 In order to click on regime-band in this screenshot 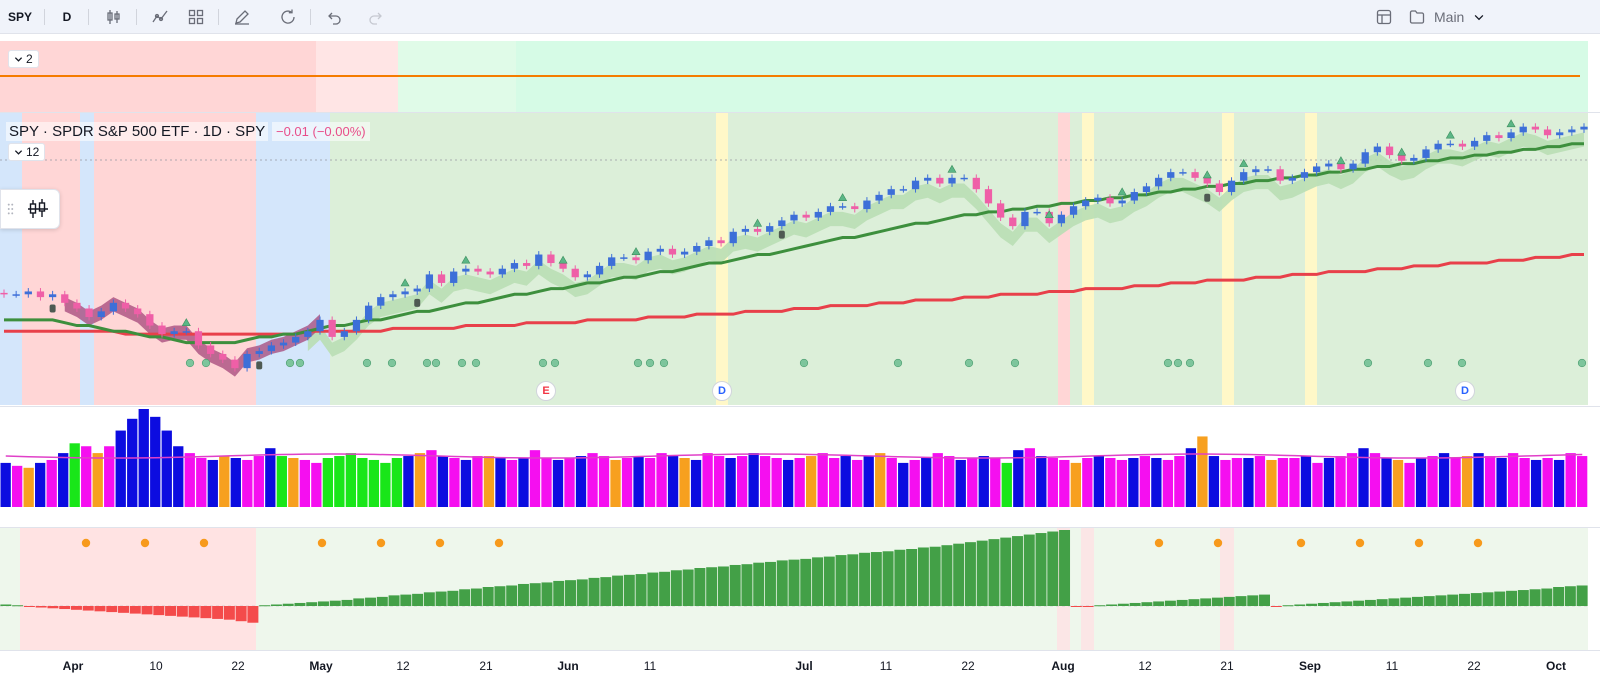, I will do `click(175, 259)`.